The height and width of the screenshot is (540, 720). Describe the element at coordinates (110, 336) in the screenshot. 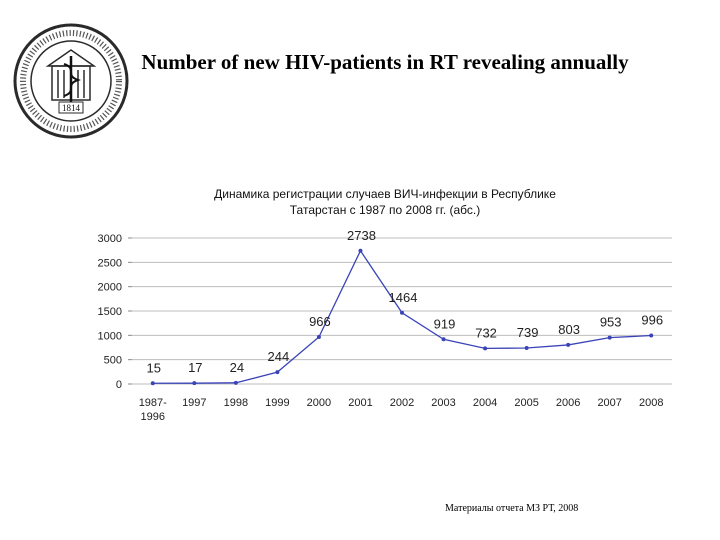

I see `y-tick-label: 1000` at that location.